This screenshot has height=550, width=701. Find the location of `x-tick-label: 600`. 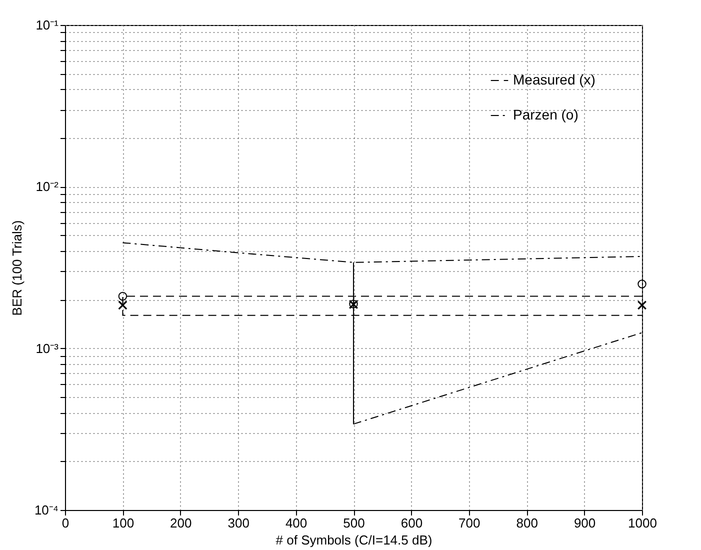

x-tick-label: 600 is located at coordinates (411, 523).